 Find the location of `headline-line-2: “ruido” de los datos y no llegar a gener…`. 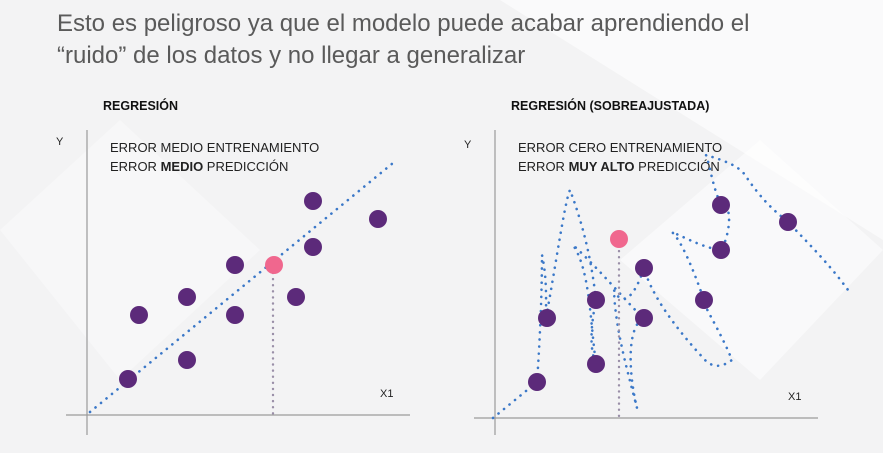

headline-line-2: “ruido” de los datos y no llegar a gener… is located at coordinates (291, 55).